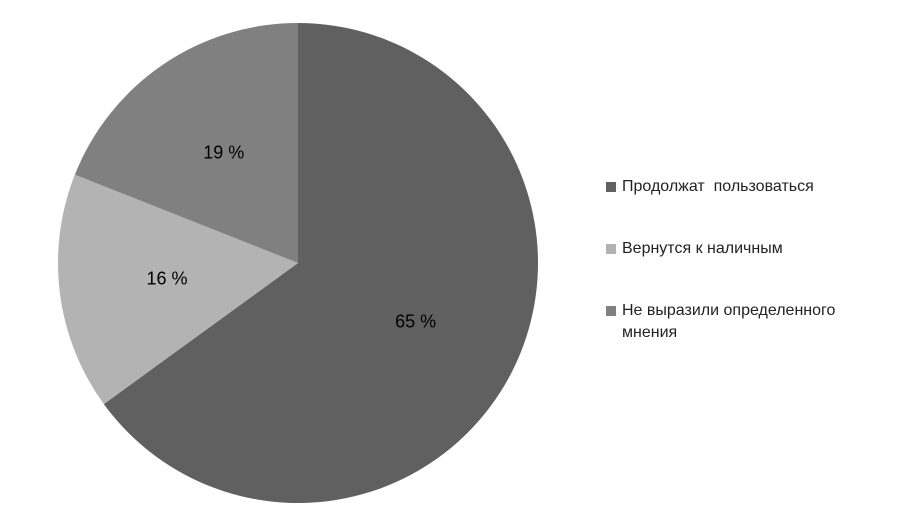  I want to click on legend-label: Не выразили определенного мнения, so click(731, 321).